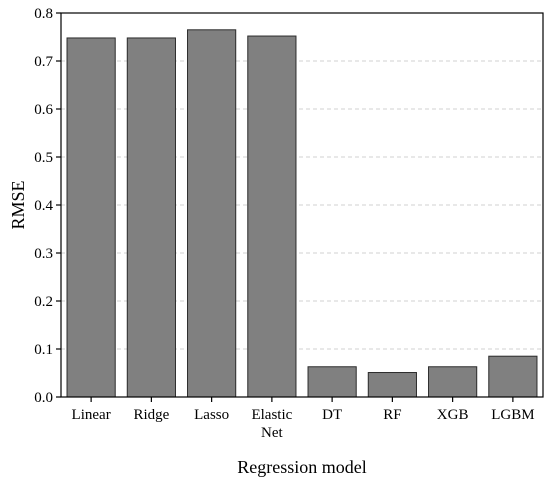 This screenshot has width=550, height=483. Describe the element at coordinates (332, 415) in the screenshot. I see `x-tick-label: DT` at that location.